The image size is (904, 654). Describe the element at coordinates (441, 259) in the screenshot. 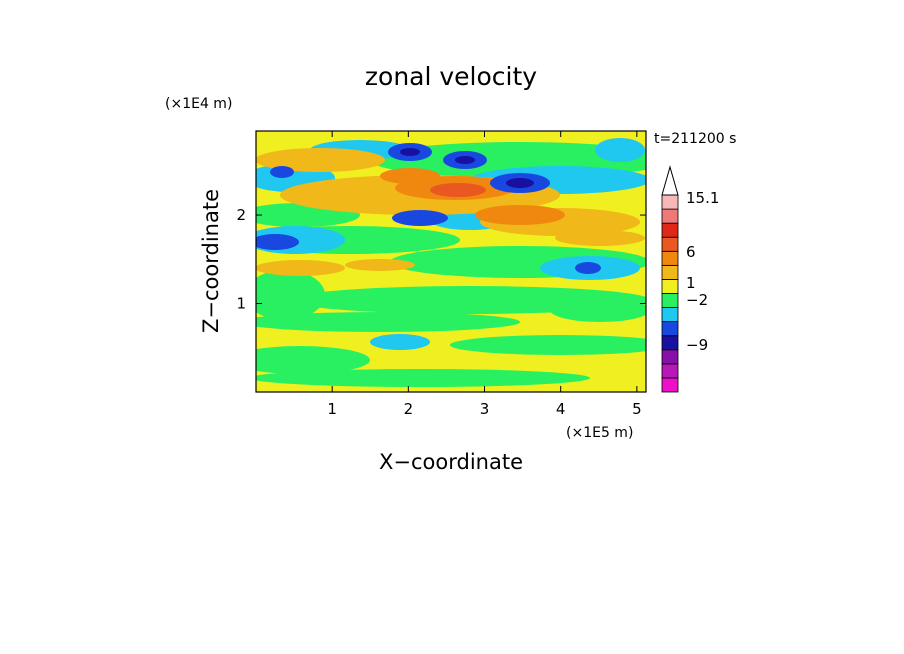

I see `y-axis: 12` at that location.